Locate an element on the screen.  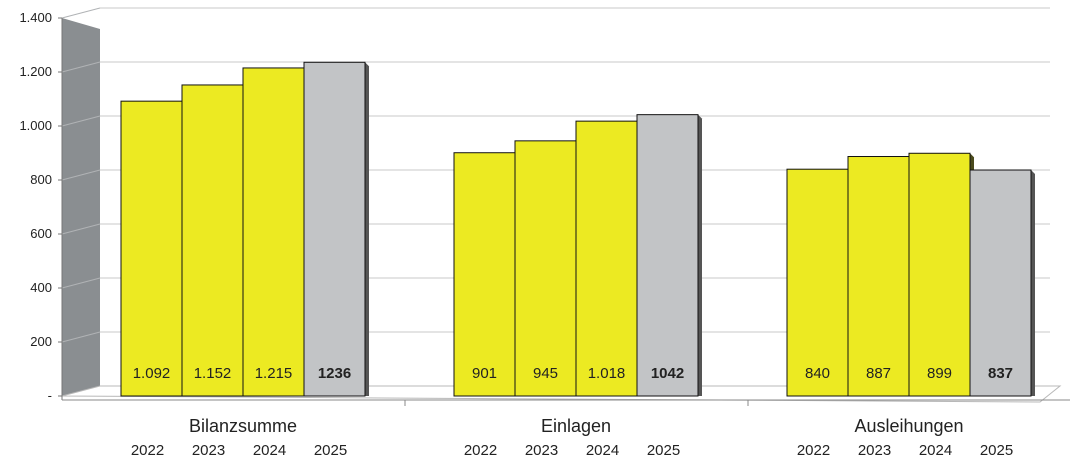
bar-value-label: 887 is located at coordinates (878, 373).